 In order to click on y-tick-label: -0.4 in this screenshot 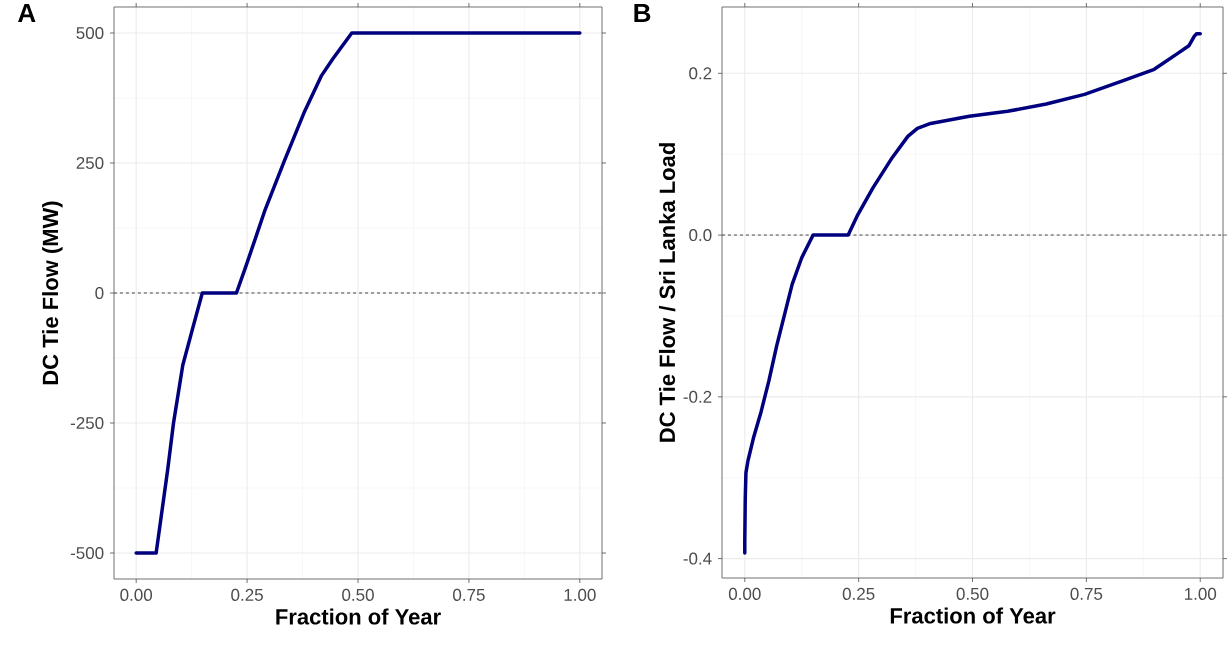, I will do `click(697, 558)`.